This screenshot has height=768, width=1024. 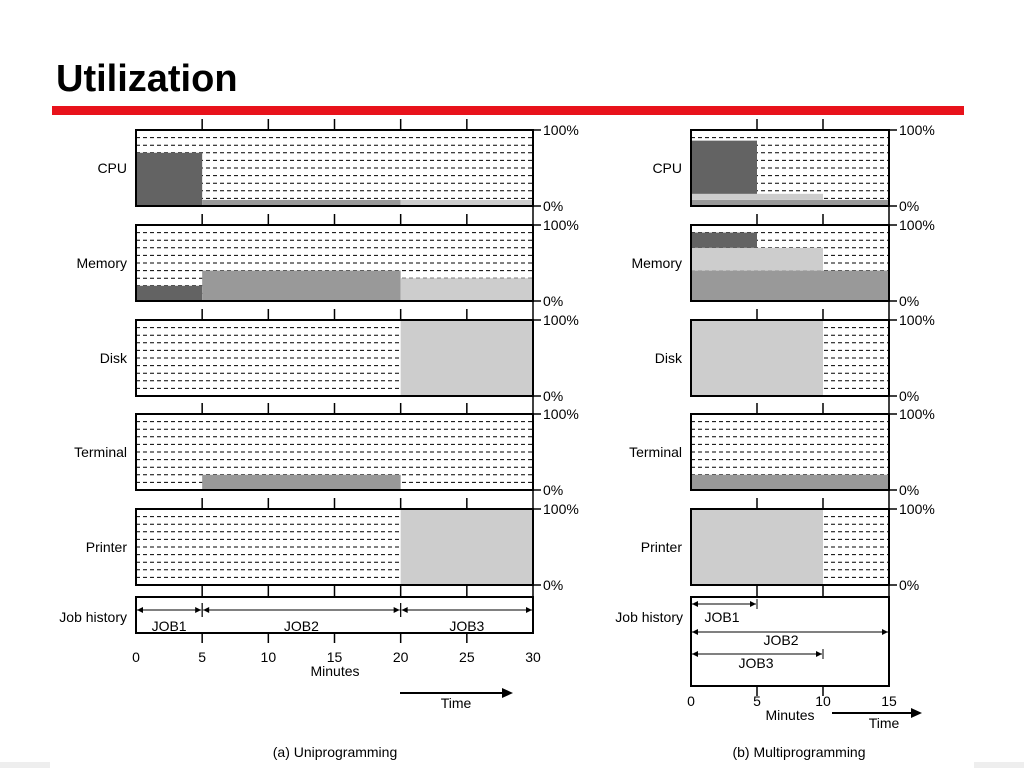 What do you see at coordinates (401, 657) in the screenshot?
I see `x-tick-label: 20` at bounding box center [401, 657].